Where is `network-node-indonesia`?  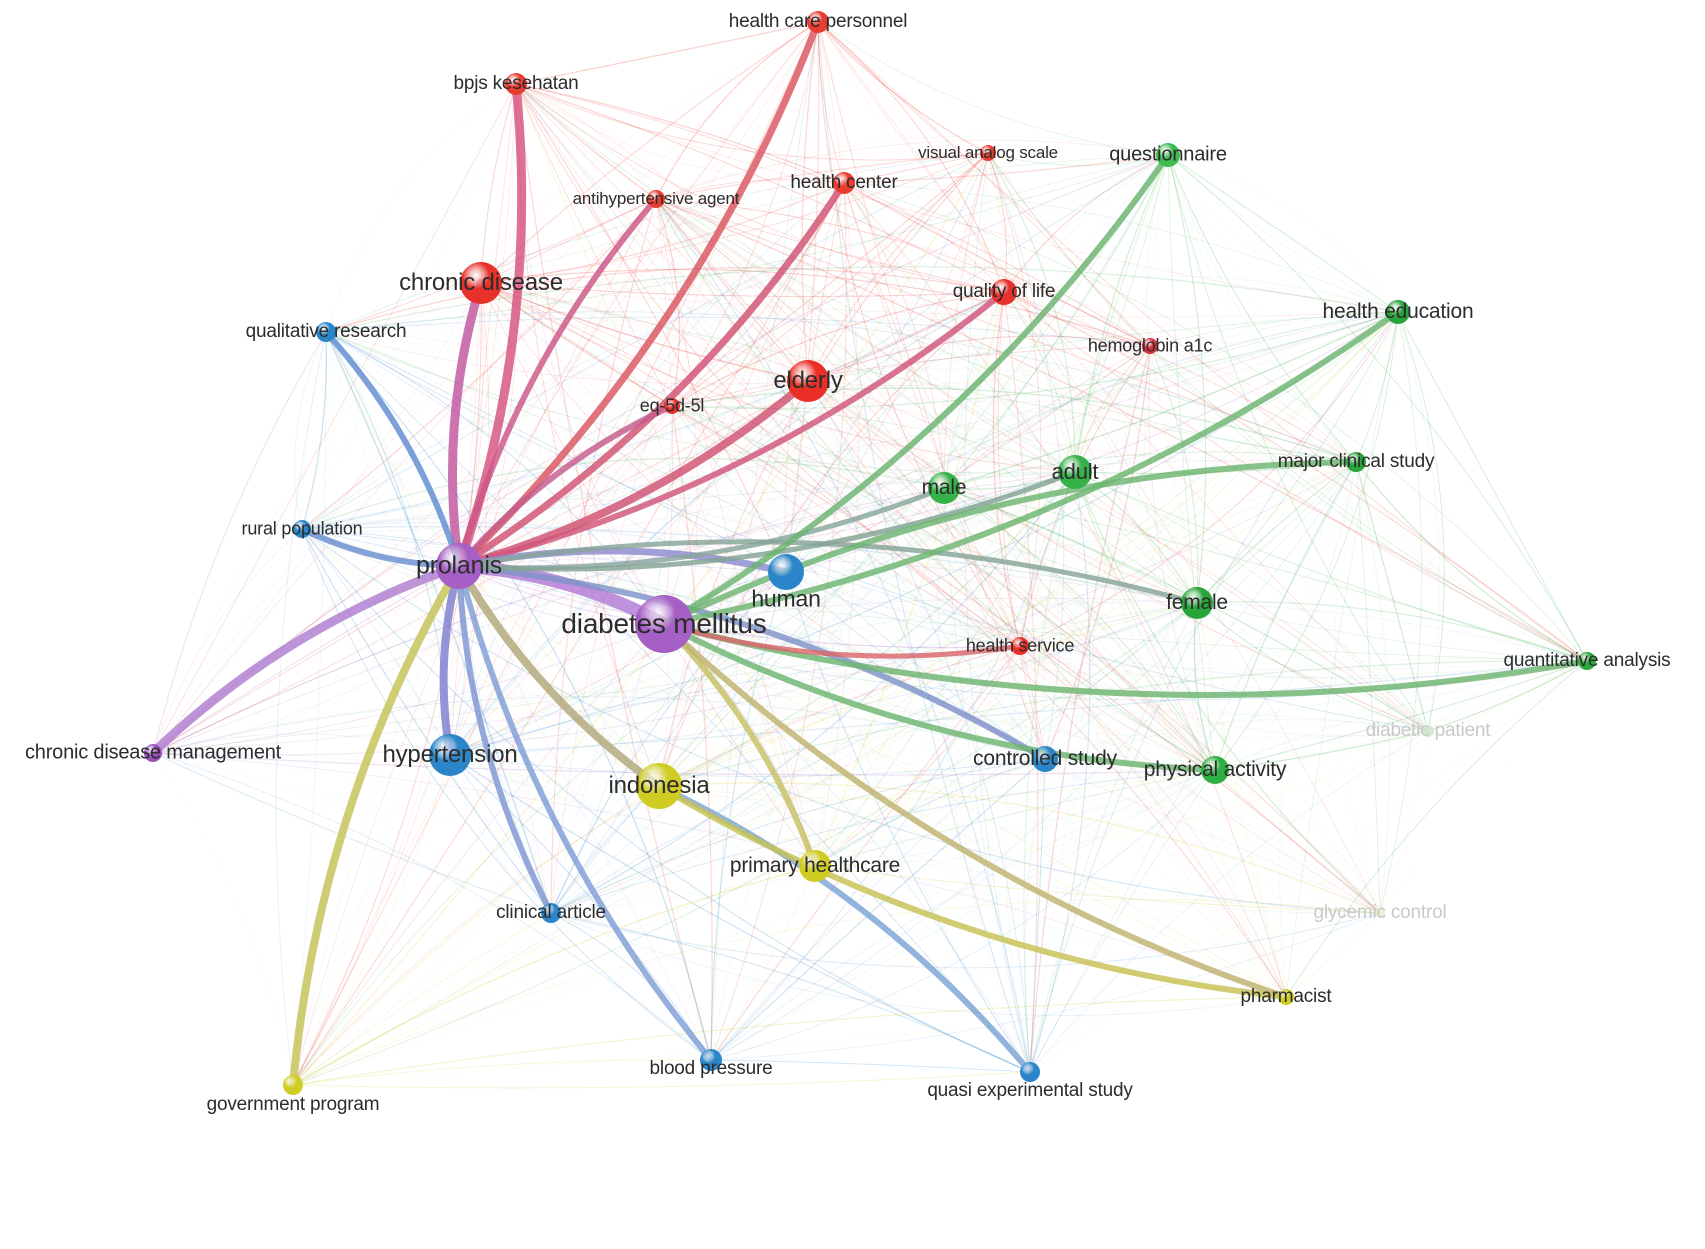 network-node-indonesia is located at coordinates (659, 786).